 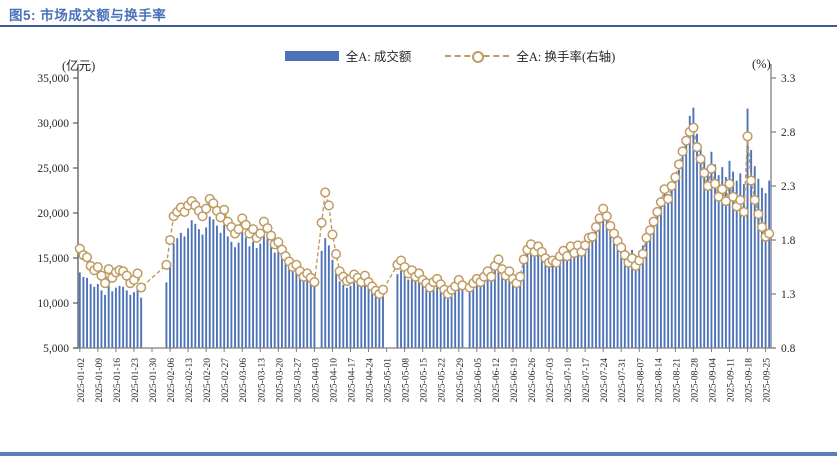 What do you see at coordinates (100, 380) in the screenshot?
I see `x-axis-tick-label: 2025-01-09` at bounding box center [100, 380].